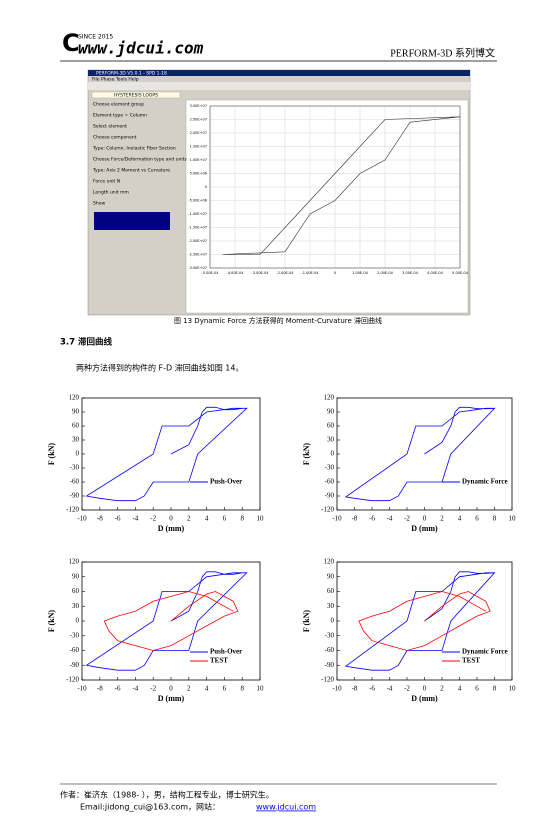 This screenshot has width=557, height=826. Describe the element at coordinates (141, 48) in the screenshot. I see `site-logo: www.jdcui.com` at that location.